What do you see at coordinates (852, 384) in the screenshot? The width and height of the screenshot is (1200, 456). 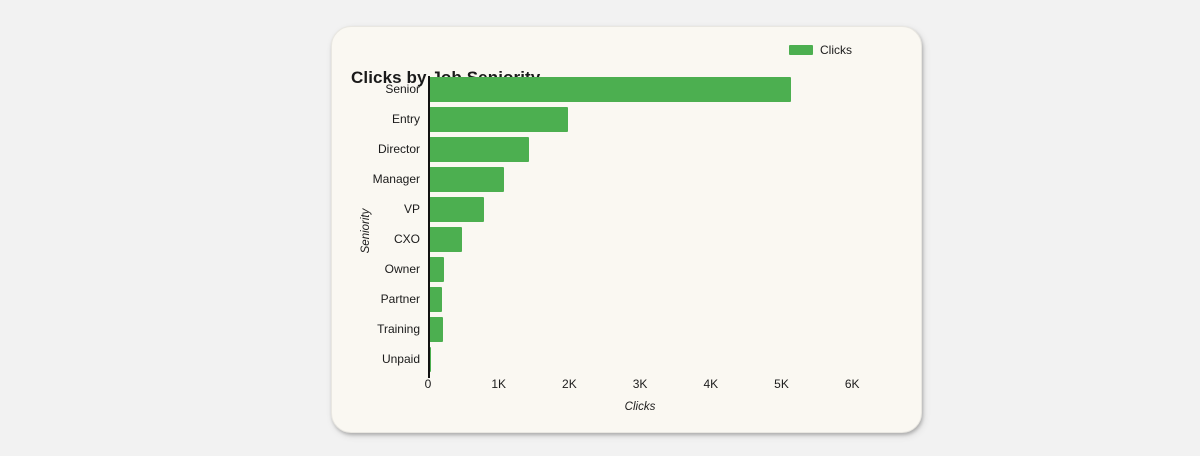 I see `x-tick-label-6k: 6K` at bounding box center [852, 384].